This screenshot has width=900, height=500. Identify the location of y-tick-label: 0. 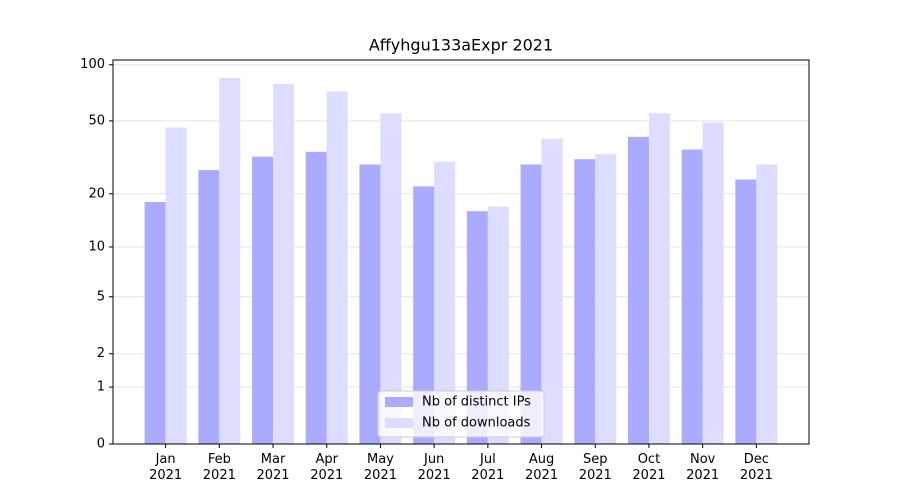
(101, 444).